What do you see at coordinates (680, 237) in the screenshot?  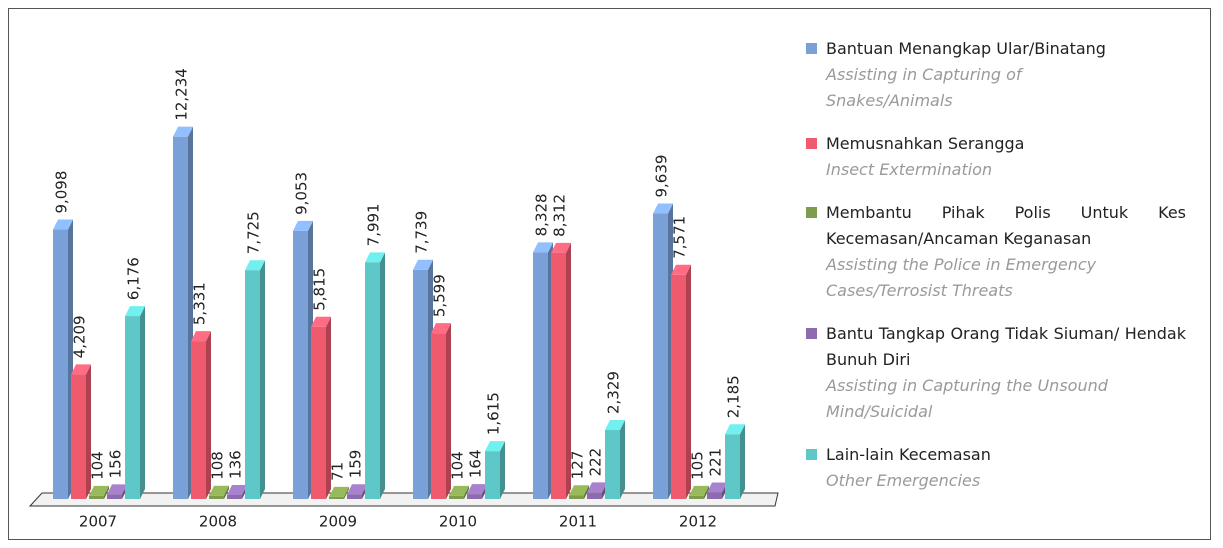 I see `value-label: 7,571` at bounding box center [680, 237].